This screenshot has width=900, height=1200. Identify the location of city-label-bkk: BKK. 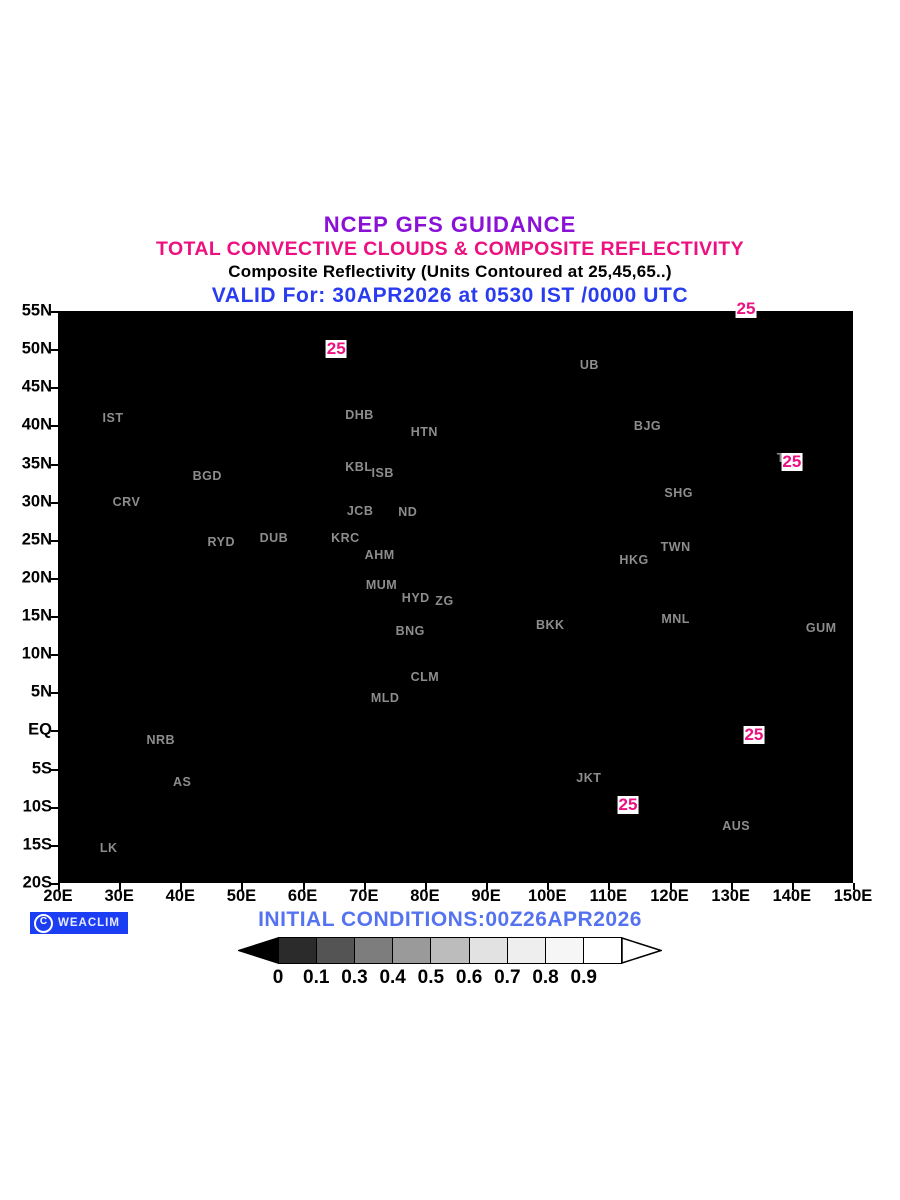
(550, 625).